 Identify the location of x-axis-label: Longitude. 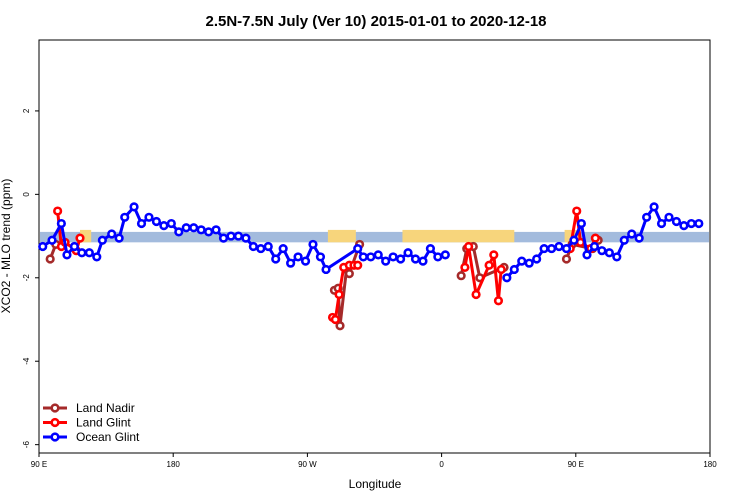
(375, 484).